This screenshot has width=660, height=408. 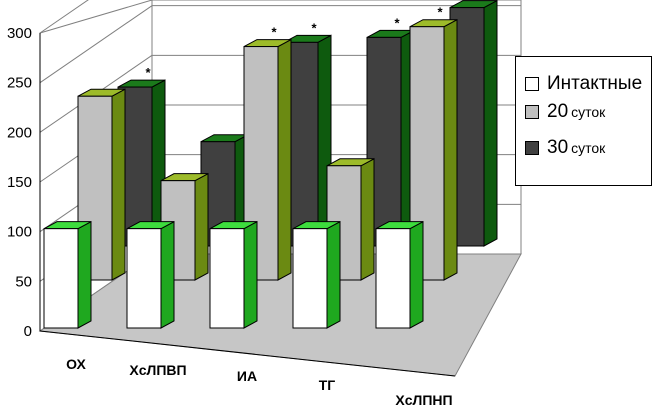 What do you see at coordinates (157, 370) in the screenshot?
I see `category-label: ХсЛПВП` at bounding box center [157, 370].